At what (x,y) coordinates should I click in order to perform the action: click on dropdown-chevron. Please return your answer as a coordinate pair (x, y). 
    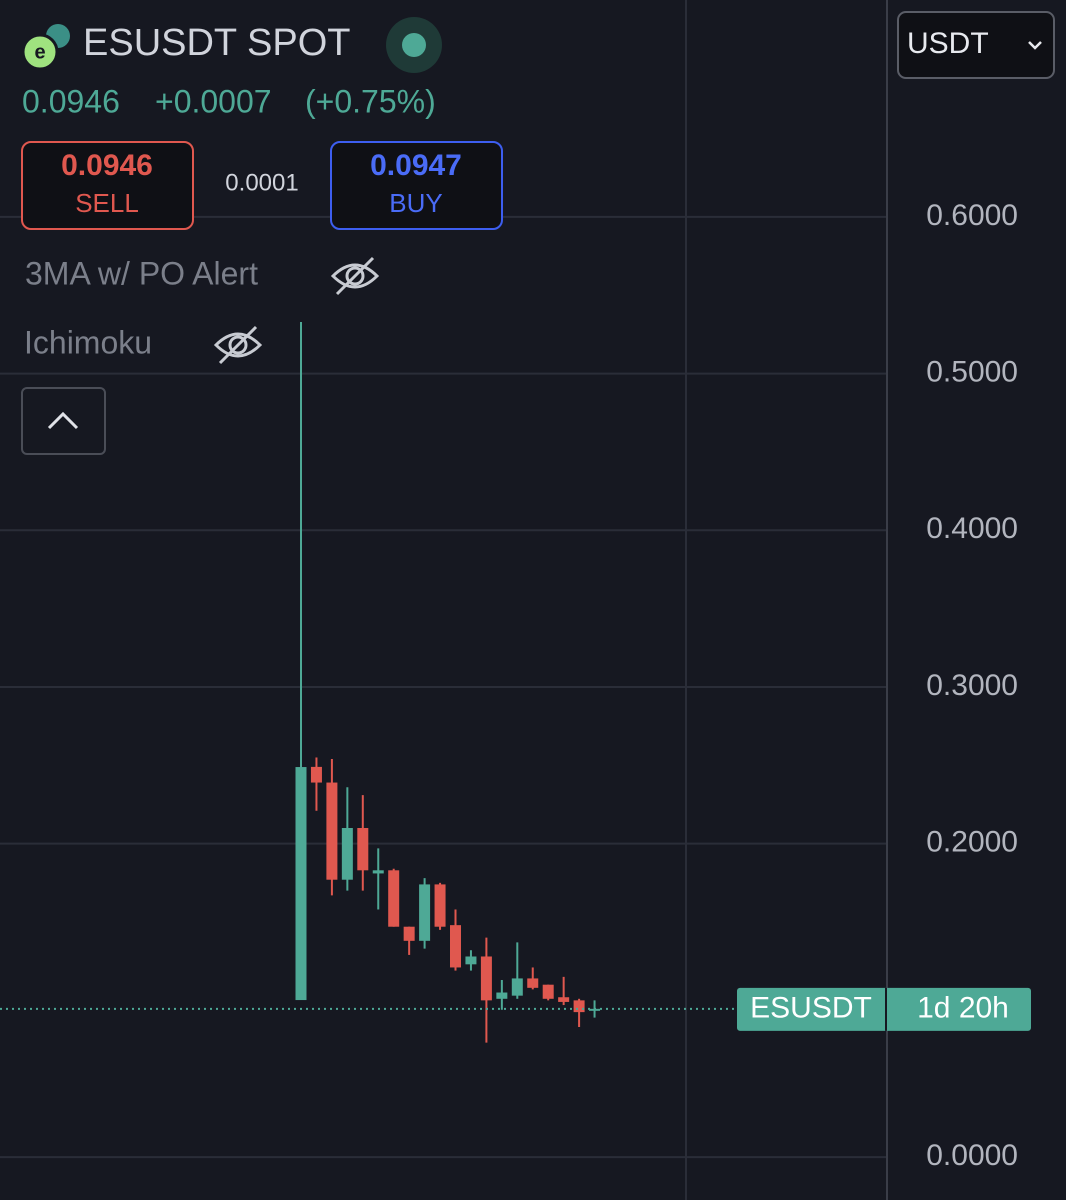
    Looking at the image, I should click on (1035, 45).